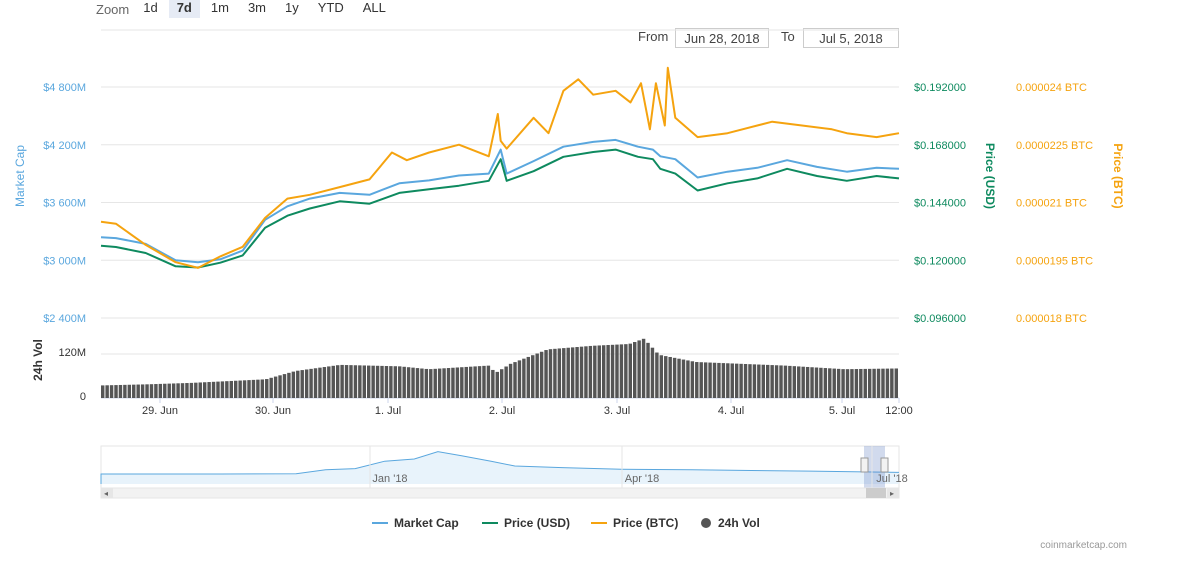  What do you see at coordinates (851, 38) in the screenshot?
I see `to-date-input: Jul 5, 2018` at bounding box center [851, 38].